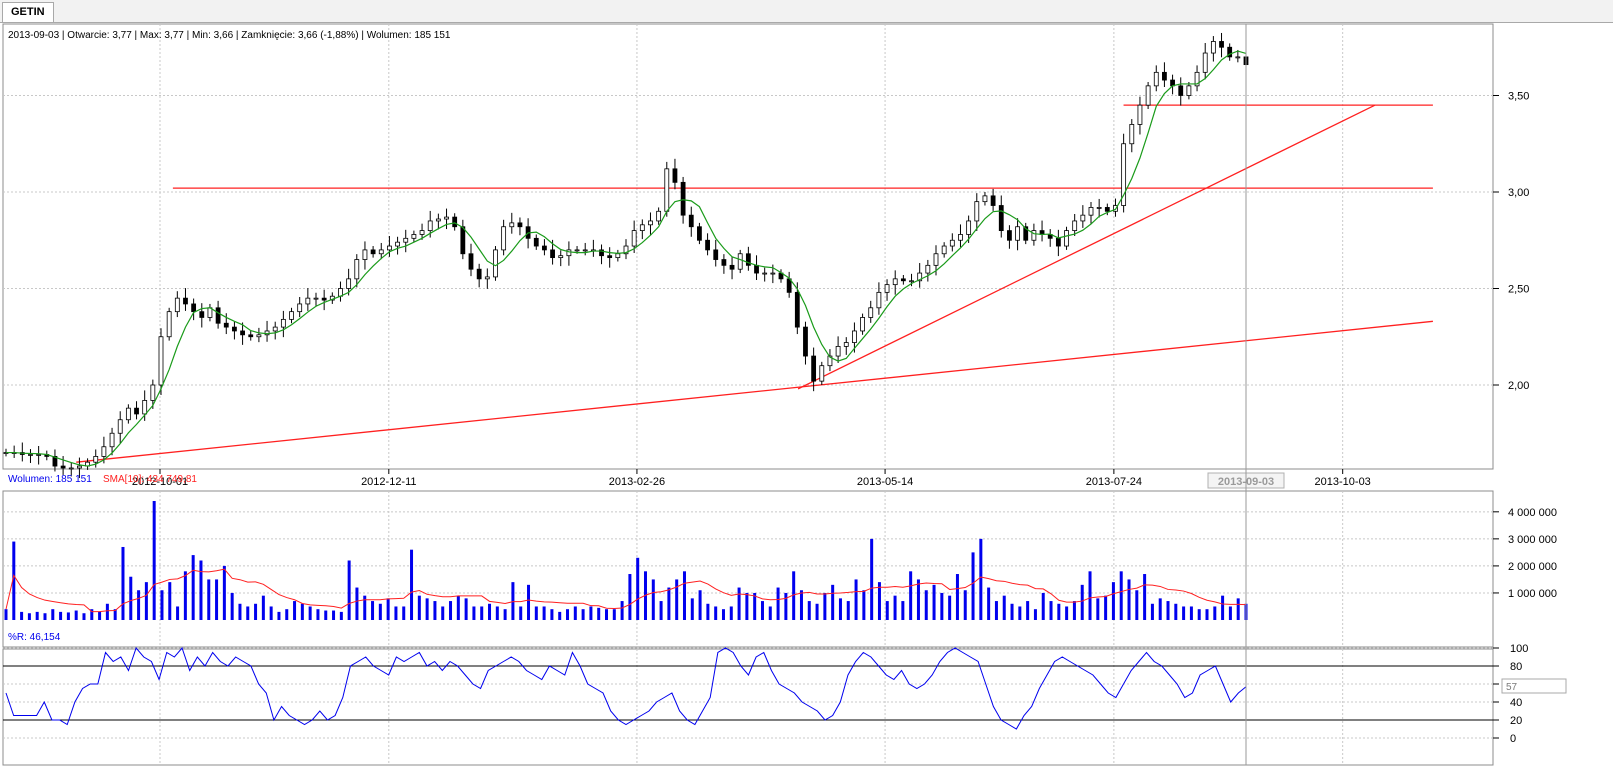 This screenshot has width=1613, height=767. Describe the element at coordinates (1519, 649) in the screenshot. I see `wr-tick-label: 100` at that location.